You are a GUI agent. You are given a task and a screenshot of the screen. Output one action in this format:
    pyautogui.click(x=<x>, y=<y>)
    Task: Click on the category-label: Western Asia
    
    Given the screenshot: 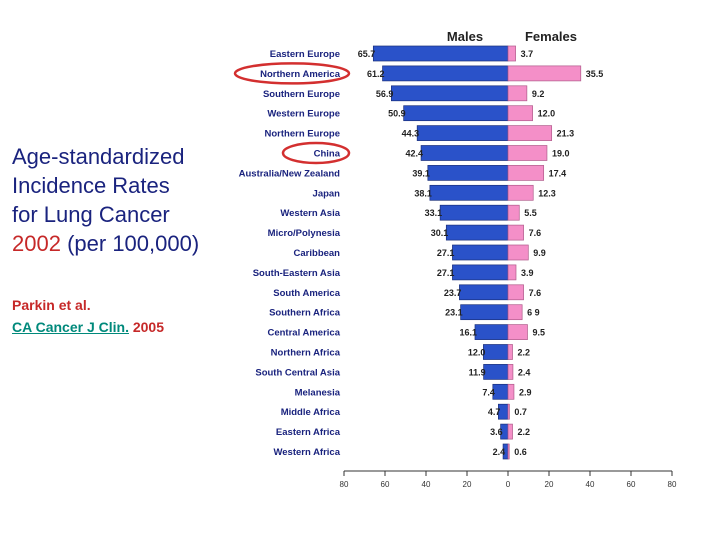 What is the action you would take?
    pyautogui.click(x=310, y=213)
    